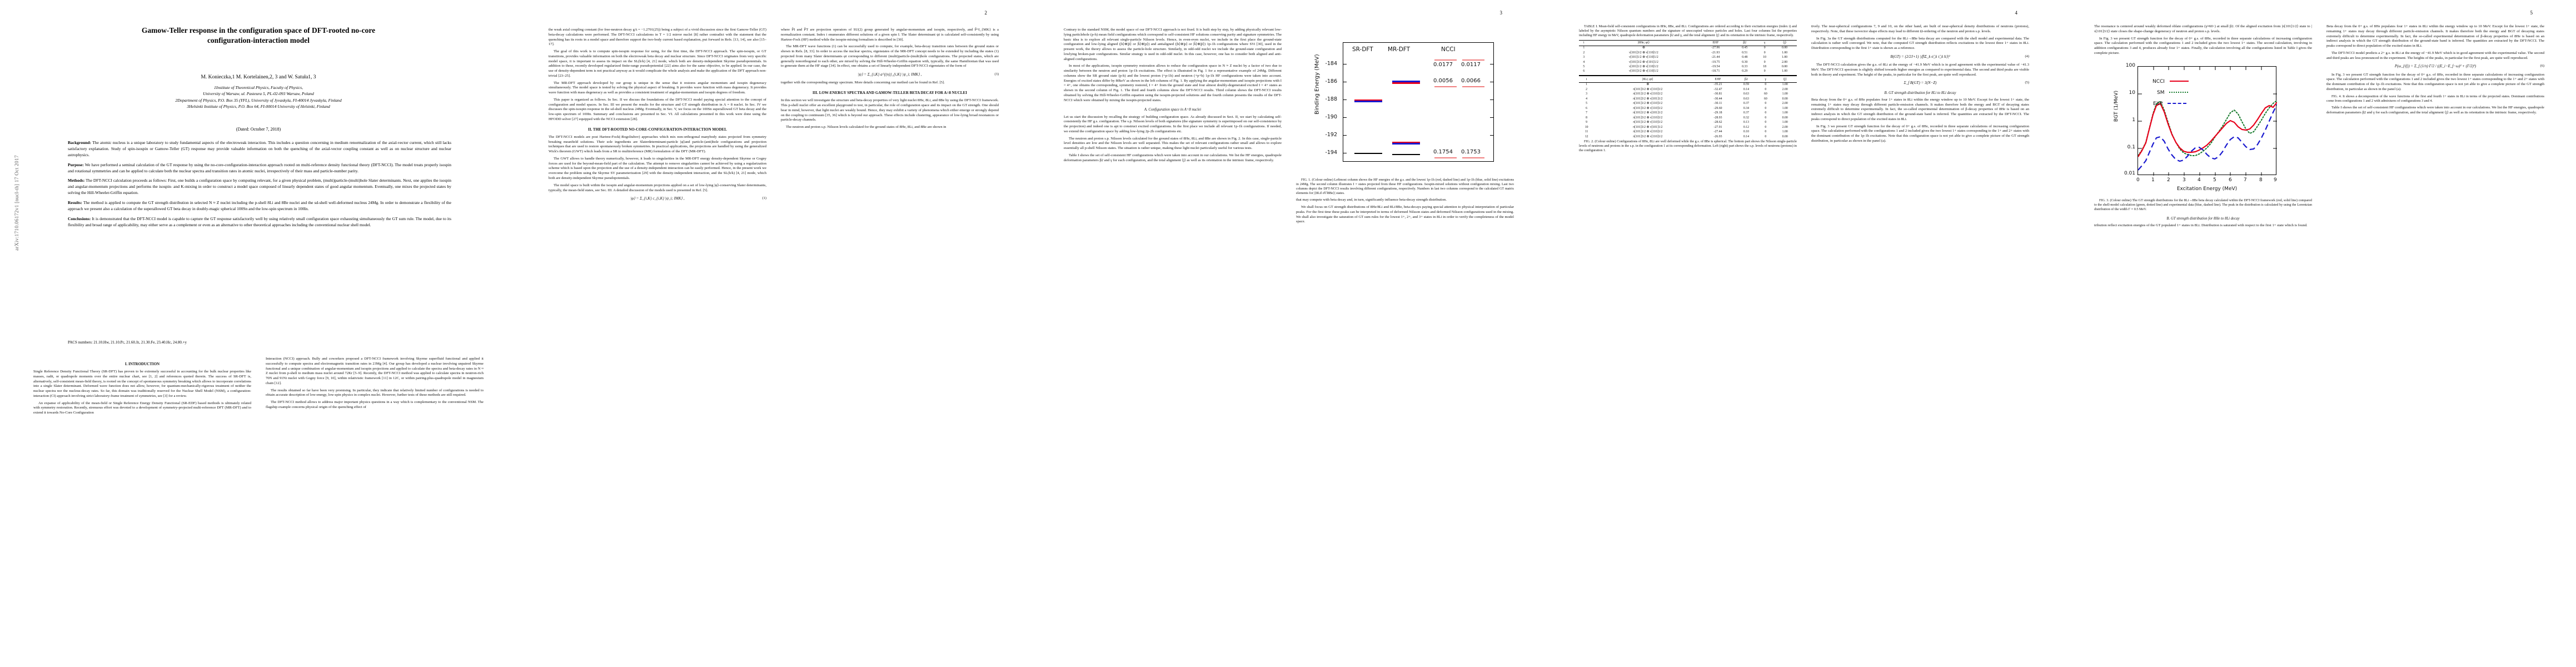 This screenshot has width=2576, height=667. What do you see at coordinates (1688, 104) in the screenshot?
I see `table-row: 5 π[101]1/2 ⊗ ν[110]1/2 -30.11 0.37 0 2.00` at bounding box center [1688, 104].